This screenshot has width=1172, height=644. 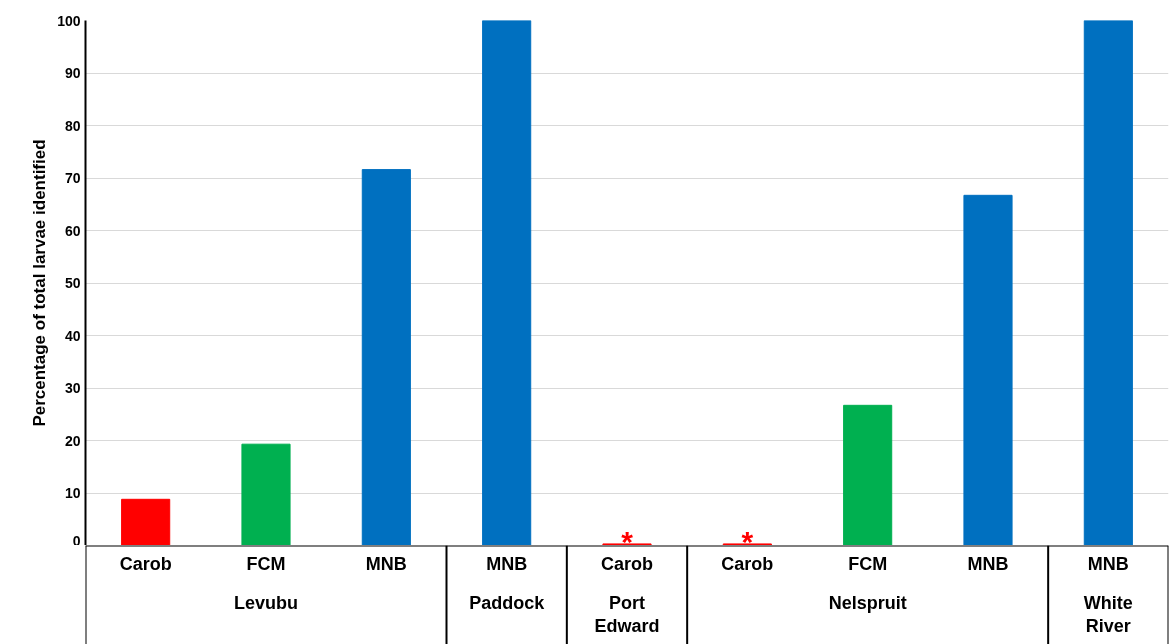 I want to click on text: Paddock, so click(x=507, y=603).